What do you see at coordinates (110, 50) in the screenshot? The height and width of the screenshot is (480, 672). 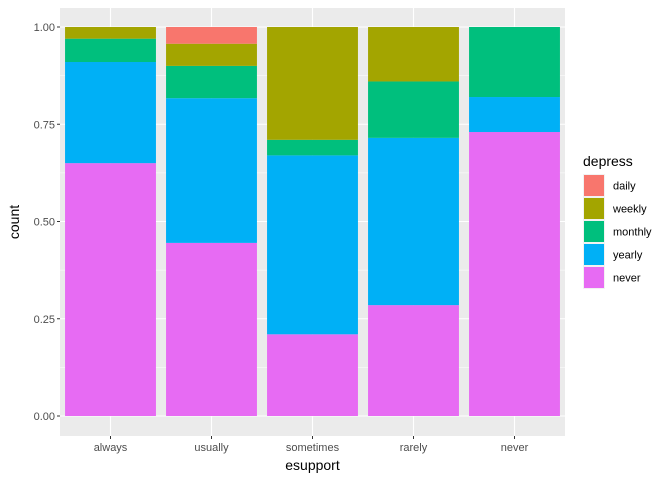 I see `bar-segment-monthly-always` at bounding box center [110, 50].